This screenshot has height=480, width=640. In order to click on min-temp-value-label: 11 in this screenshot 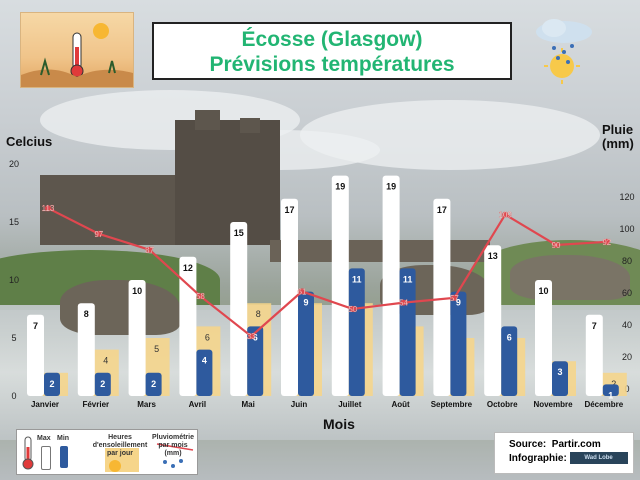, I will do `click(357, 279)`.